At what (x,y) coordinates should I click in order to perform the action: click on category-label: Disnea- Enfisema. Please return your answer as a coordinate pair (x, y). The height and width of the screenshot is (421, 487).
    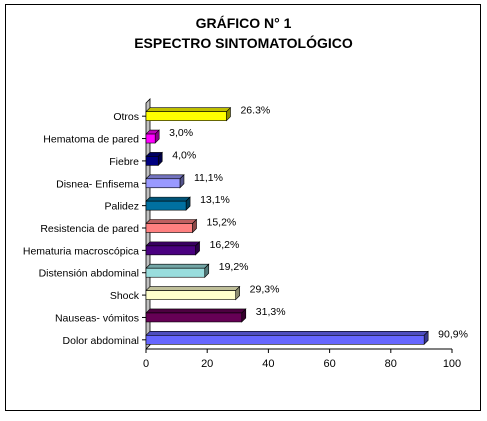
    Looking at the image, I should click on (97, 184).